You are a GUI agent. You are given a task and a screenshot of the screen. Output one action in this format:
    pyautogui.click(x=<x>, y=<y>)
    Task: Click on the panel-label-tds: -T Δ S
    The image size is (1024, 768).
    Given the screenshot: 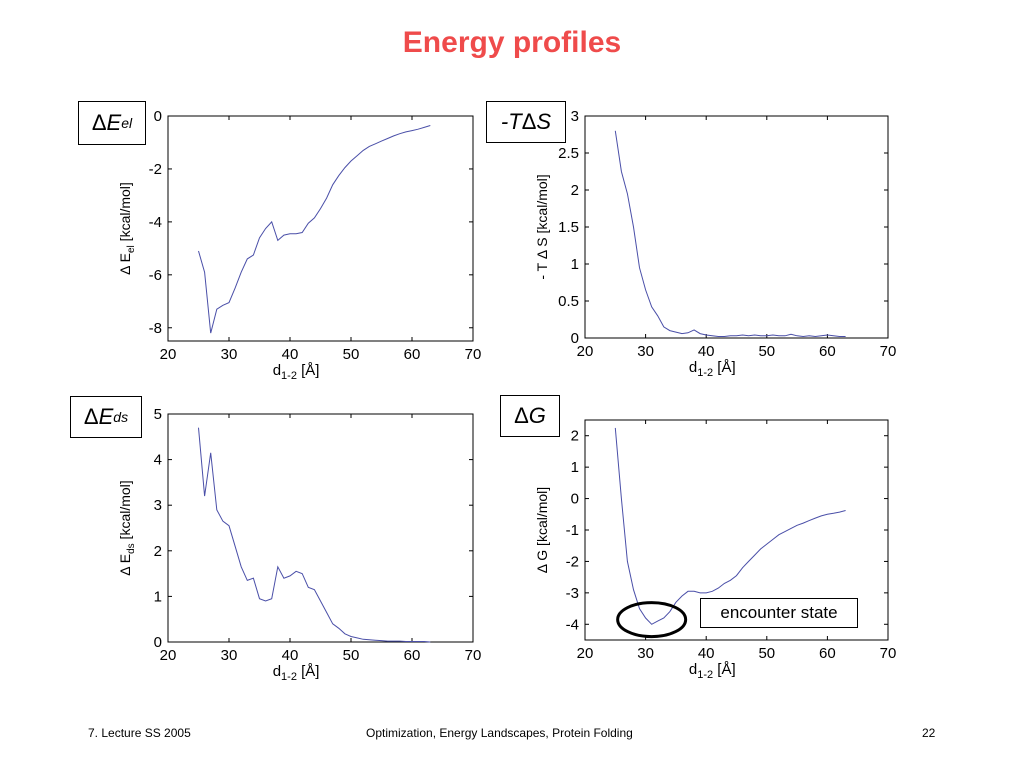 What is the action you would take?
    pyautogui.click(x=526, y=122)
    